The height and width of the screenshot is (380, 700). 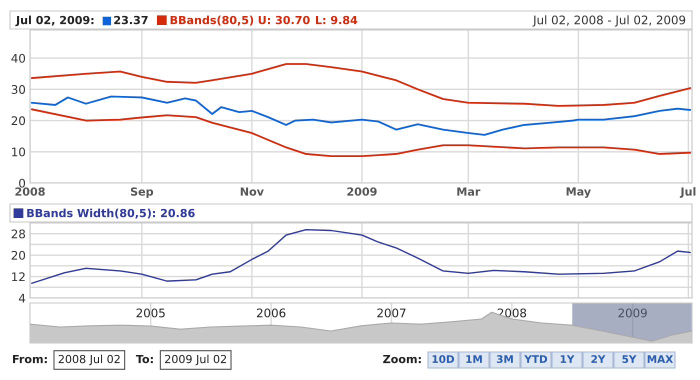 What do you see at coordinates (504, 359) in the screenshot?
I see `text: 3M` at bounding box center [504, 359].